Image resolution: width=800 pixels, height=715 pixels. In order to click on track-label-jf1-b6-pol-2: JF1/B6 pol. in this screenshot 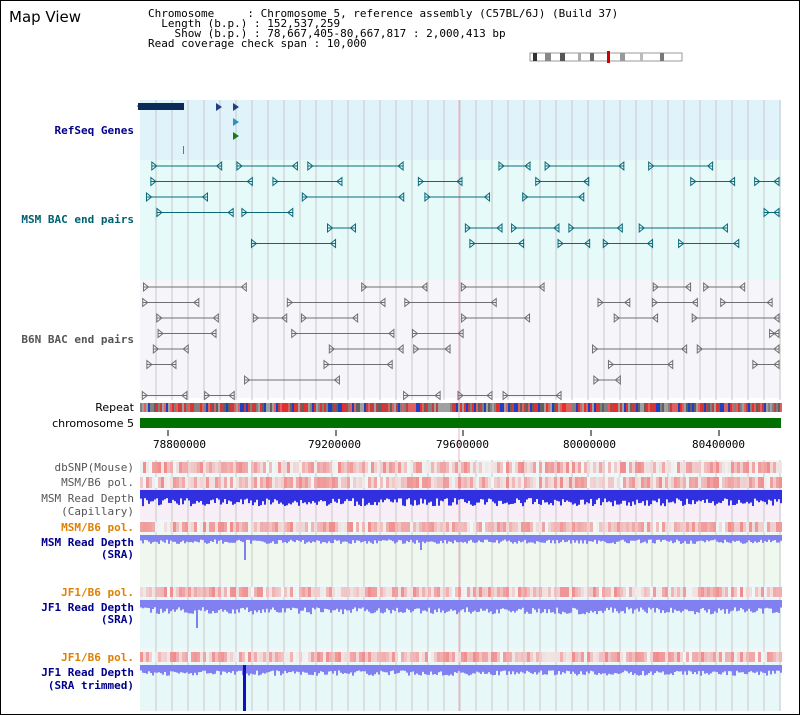, I will do `click(97, 657)`.